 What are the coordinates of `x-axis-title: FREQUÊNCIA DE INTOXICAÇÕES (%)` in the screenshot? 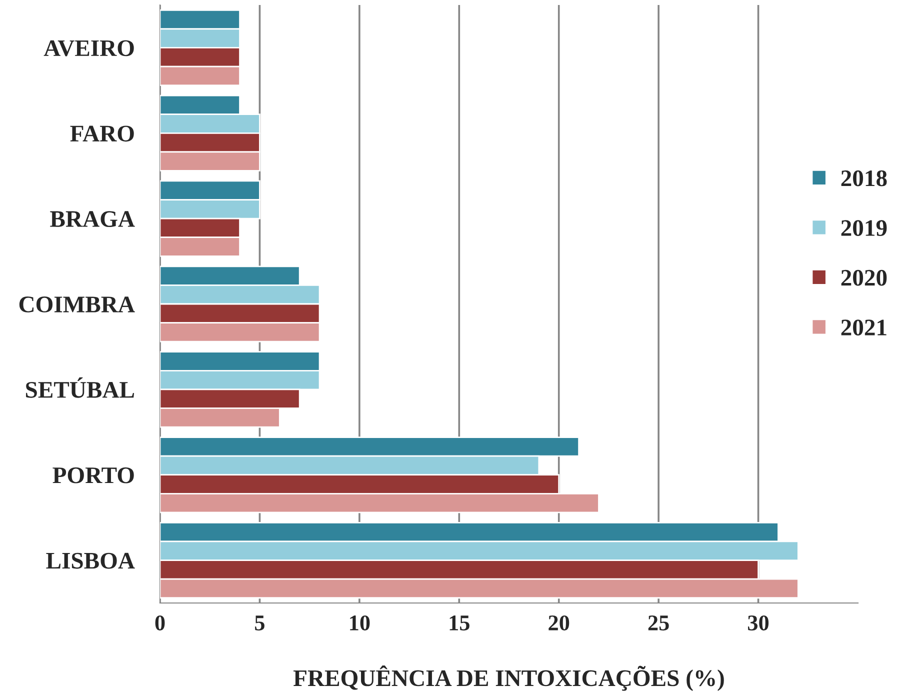 It's located at (508, 678).